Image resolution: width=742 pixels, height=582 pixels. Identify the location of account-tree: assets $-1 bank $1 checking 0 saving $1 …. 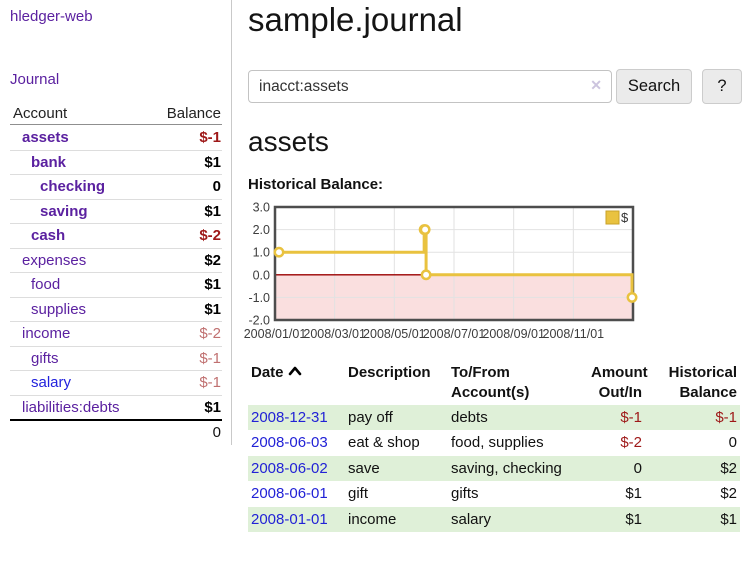
(116, 272).